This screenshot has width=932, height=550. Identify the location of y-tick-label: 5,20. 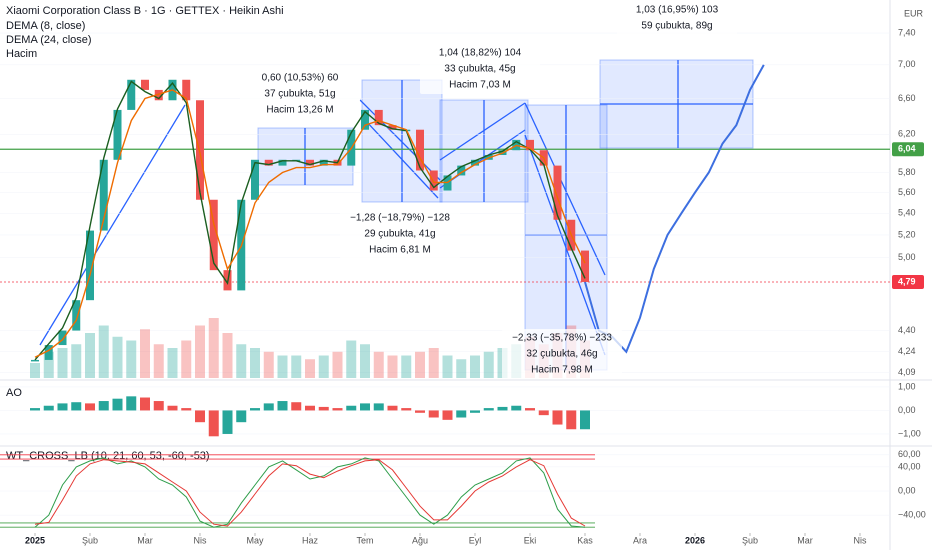
(907, 234).